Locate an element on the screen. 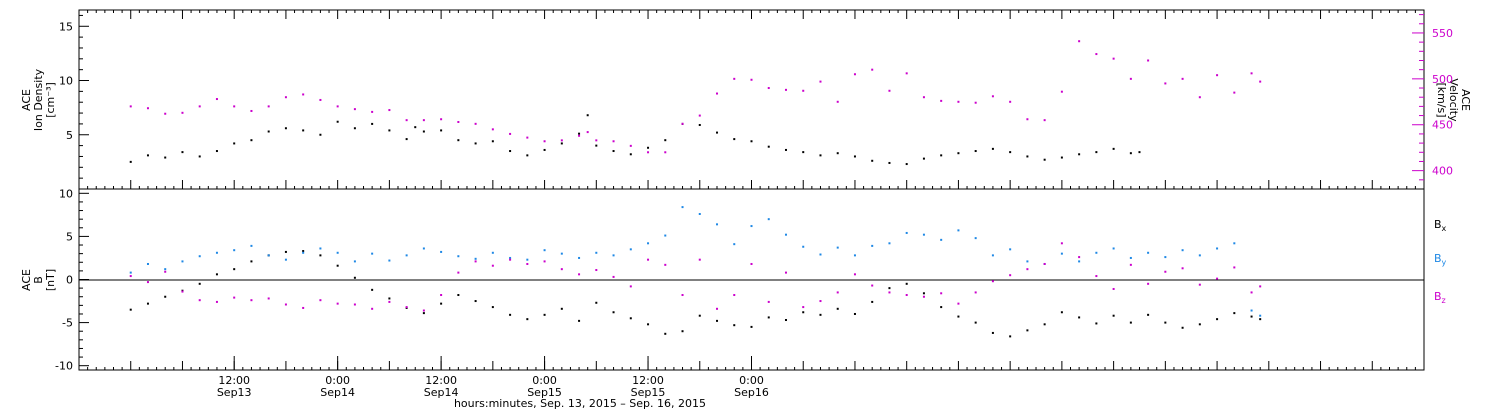 This screenshot has height=414, width=1500. x-tick-label-date: Sep13 is located at coordinates (234, 392).